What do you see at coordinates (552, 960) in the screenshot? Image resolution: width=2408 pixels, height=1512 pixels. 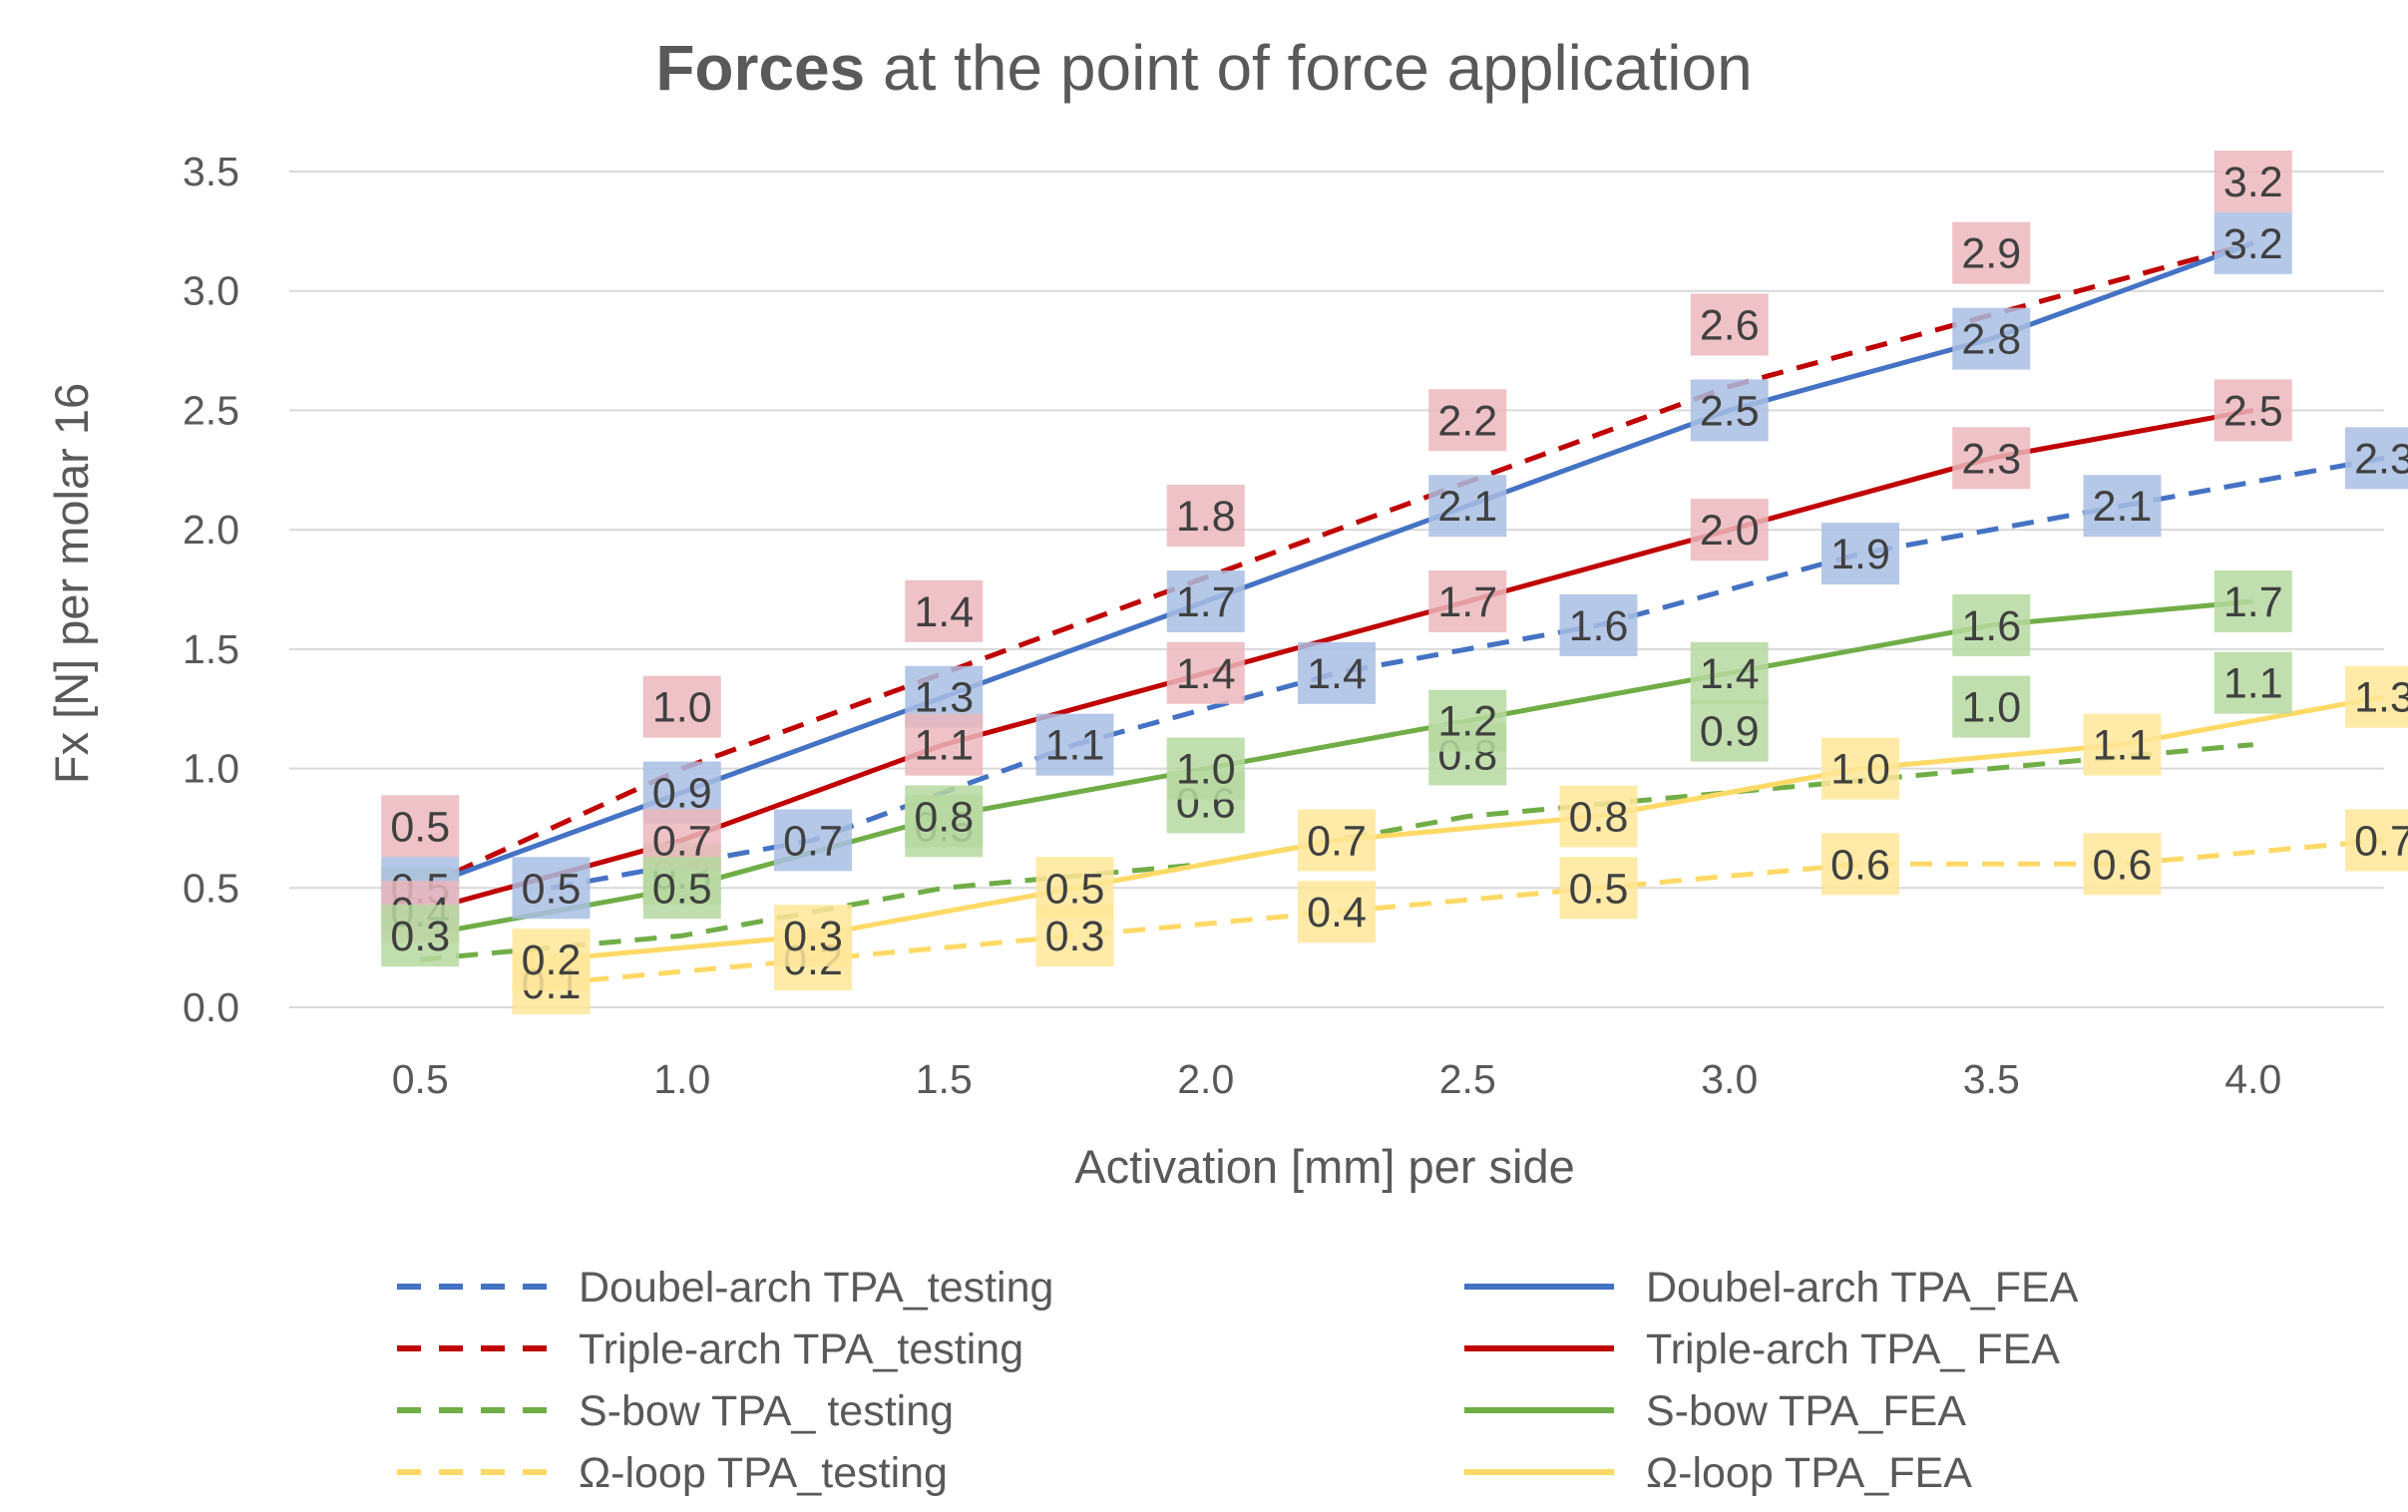 I see `data-label: 0.2` at bounding box center [552, 960].